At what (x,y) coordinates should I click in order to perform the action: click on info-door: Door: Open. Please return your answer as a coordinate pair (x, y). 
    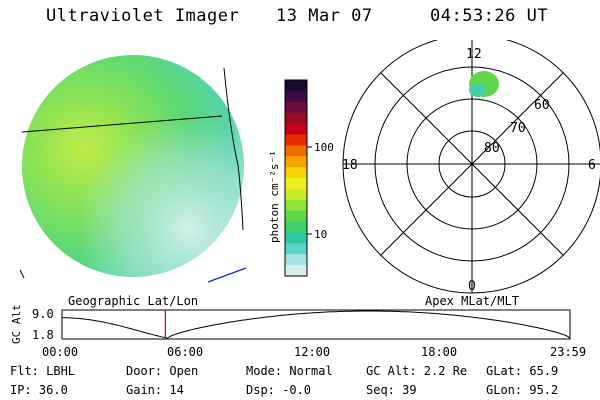
    Looking at the image, I should click on (162, 371).